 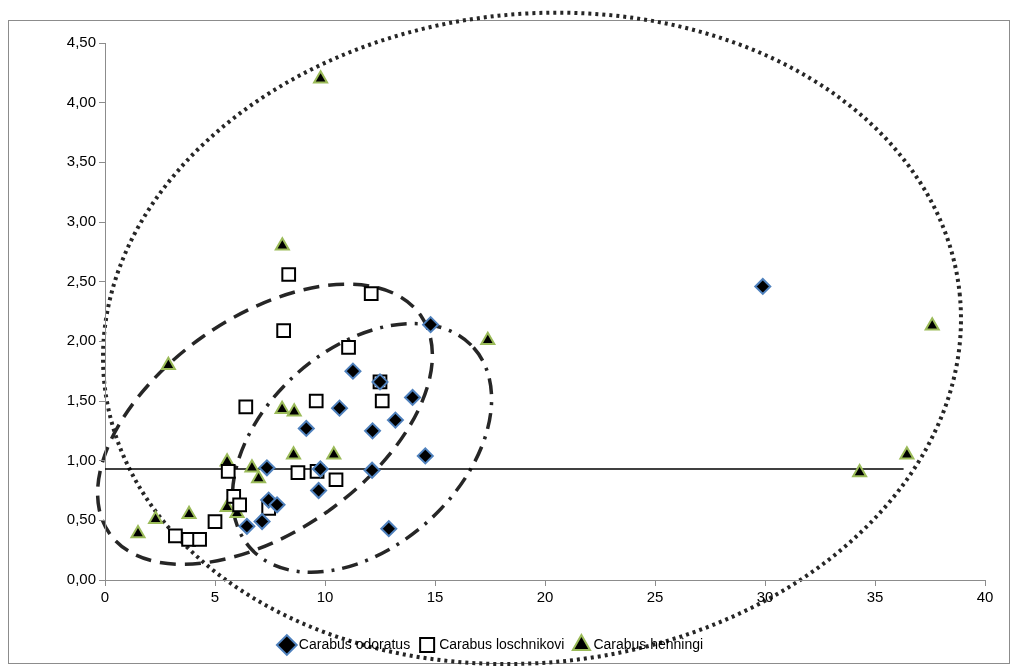 What do you see at coordinates (81, 42) in the screenshot?
I see `y-tick-label: 4,50` at bounding box center [81, 42].